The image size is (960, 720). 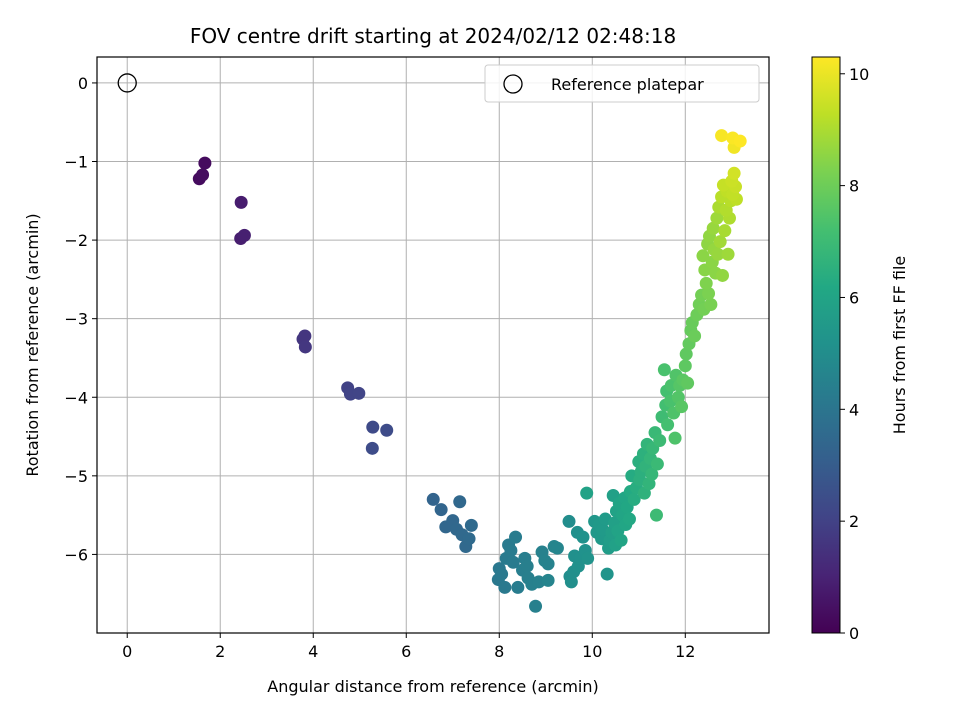 What do you see at coordinates (313, 651) in the screenshot?
I see `x-tick-label: 4` at bounding box center [313, 651].